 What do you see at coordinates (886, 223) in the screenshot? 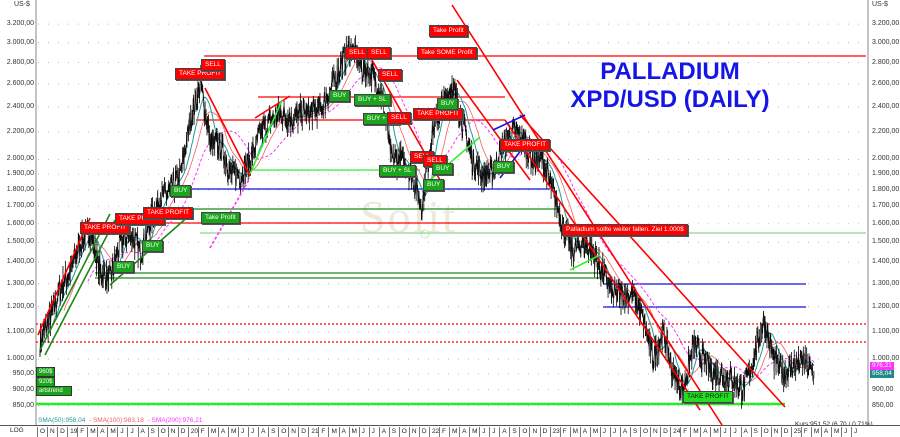
I see `y-tick-label: 1.600,00` at bounding box center [886, 223].